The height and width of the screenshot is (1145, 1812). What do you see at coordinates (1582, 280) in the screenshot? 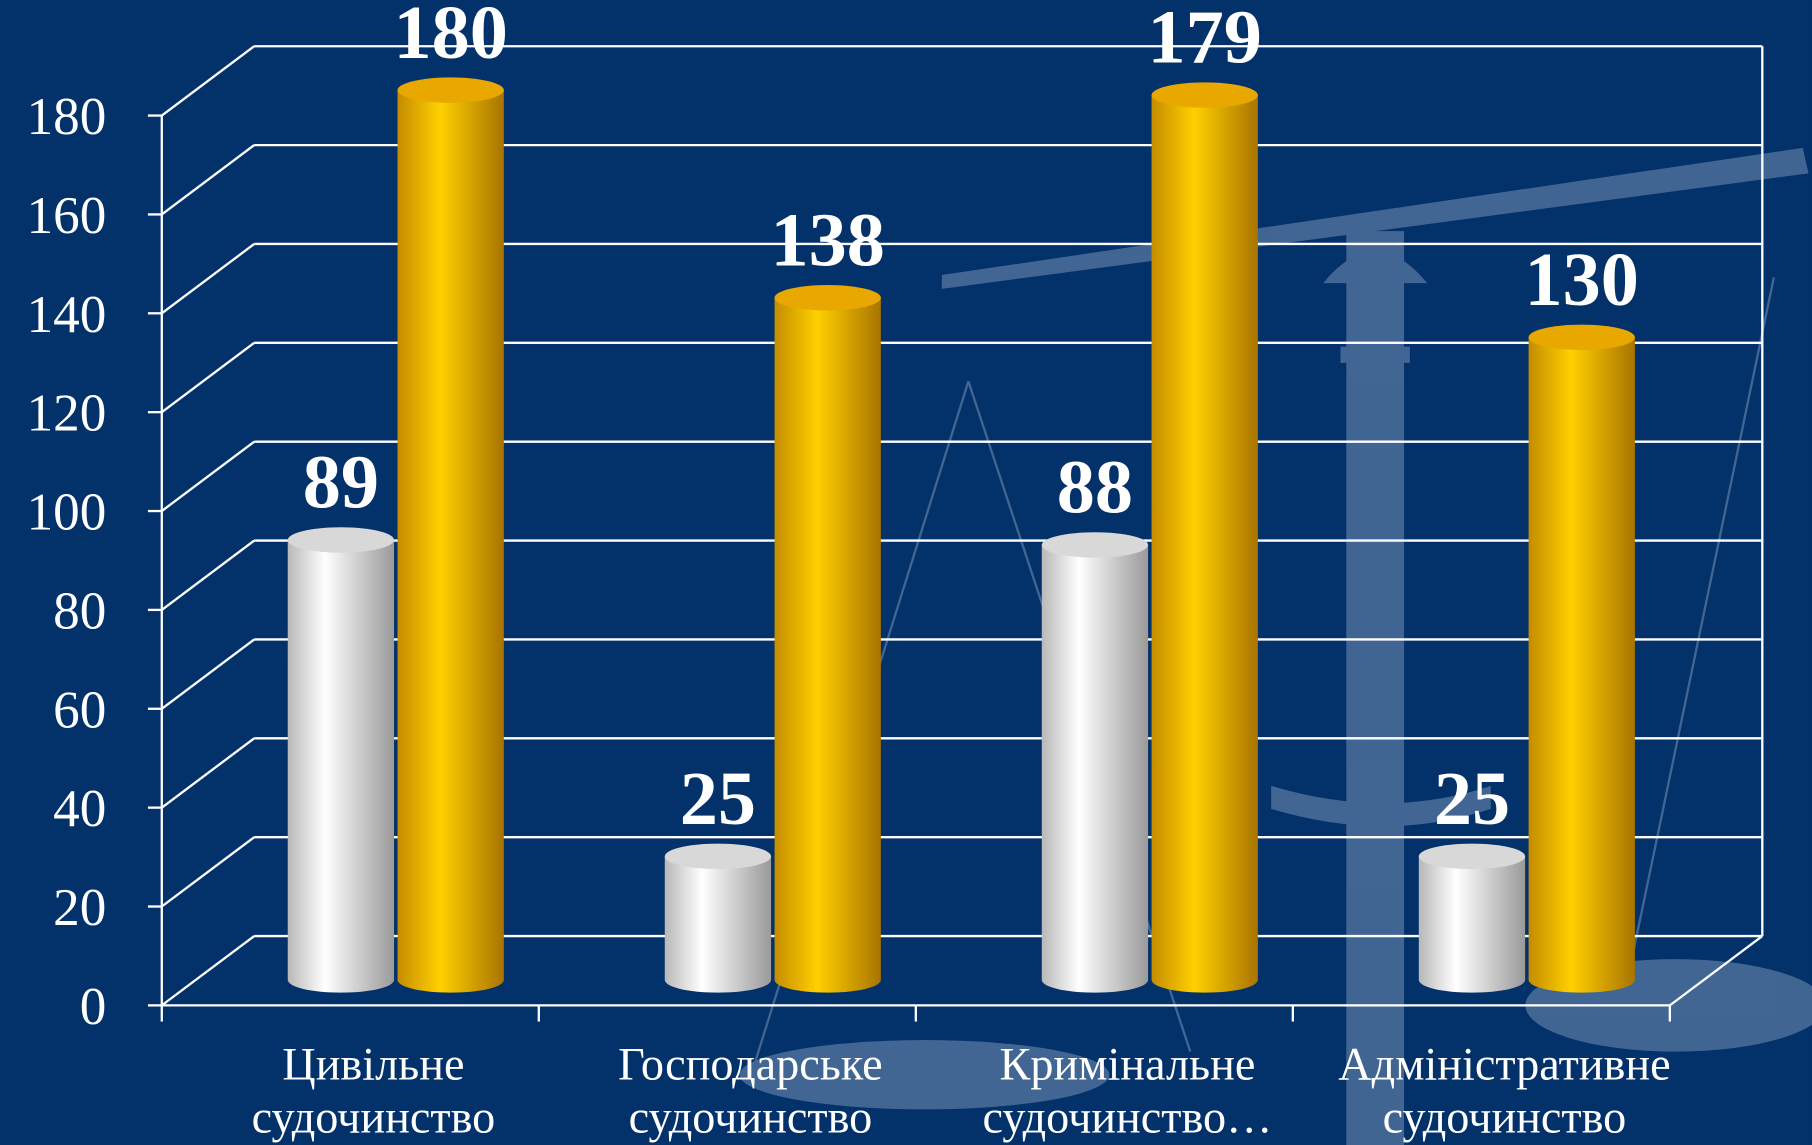
I see `value-label: 130` at bounding box center [1582, 280].